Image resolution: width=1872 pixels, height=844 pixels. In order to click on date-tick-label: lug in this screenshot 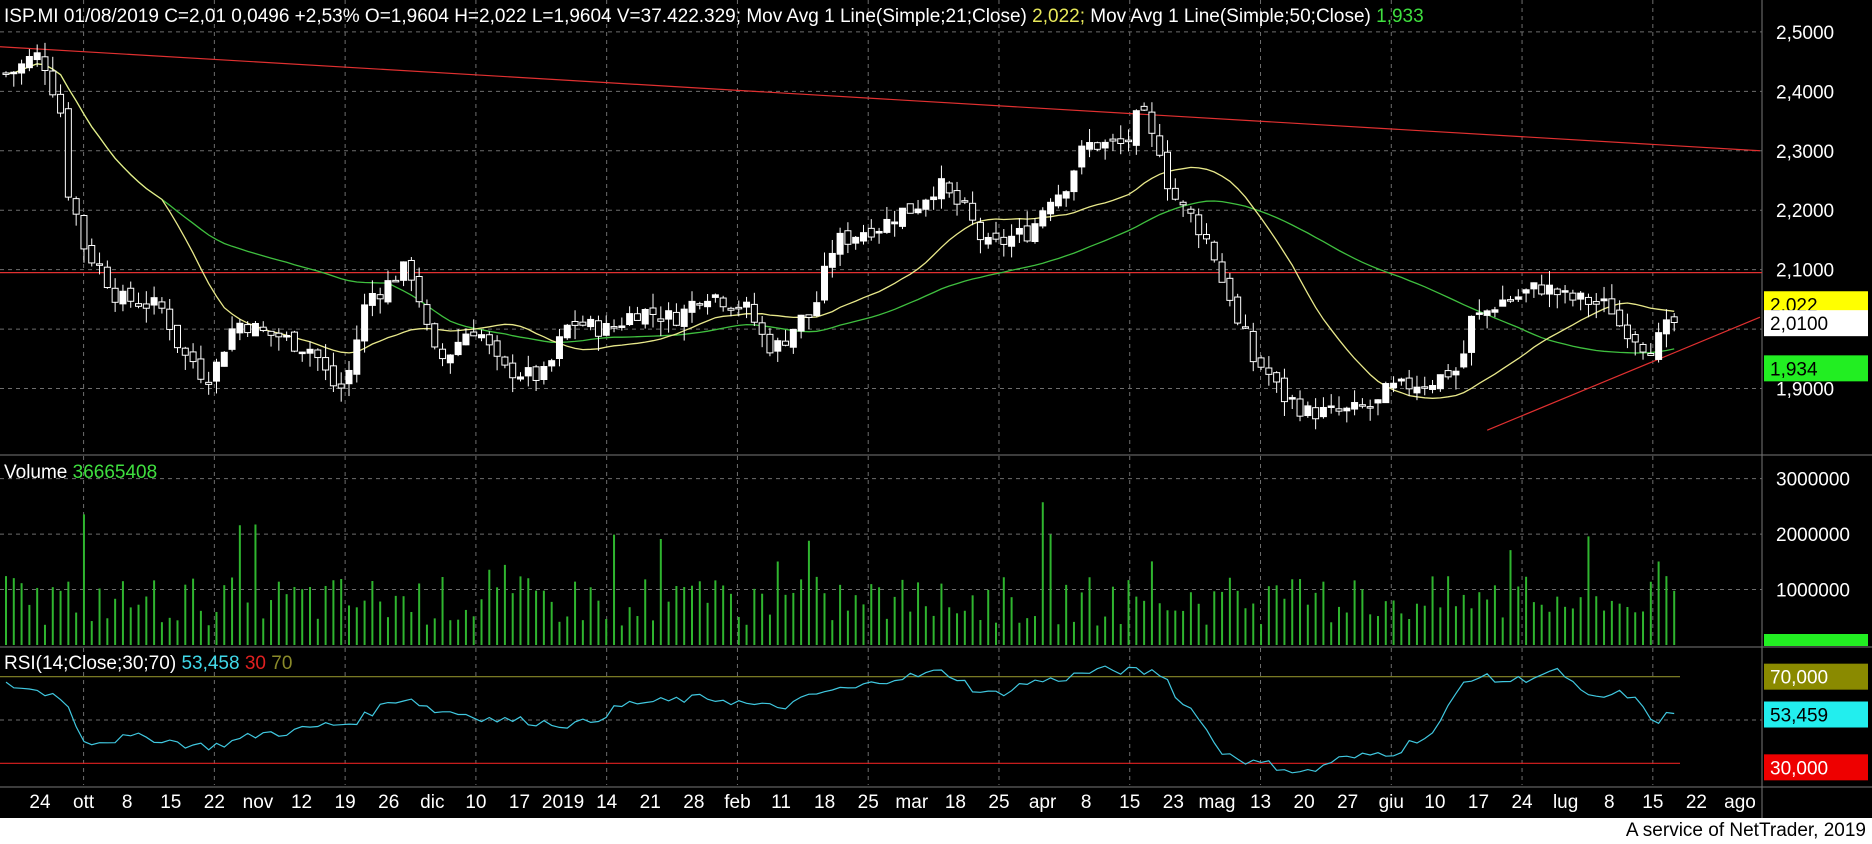, I will do `click(1565, 802)`.